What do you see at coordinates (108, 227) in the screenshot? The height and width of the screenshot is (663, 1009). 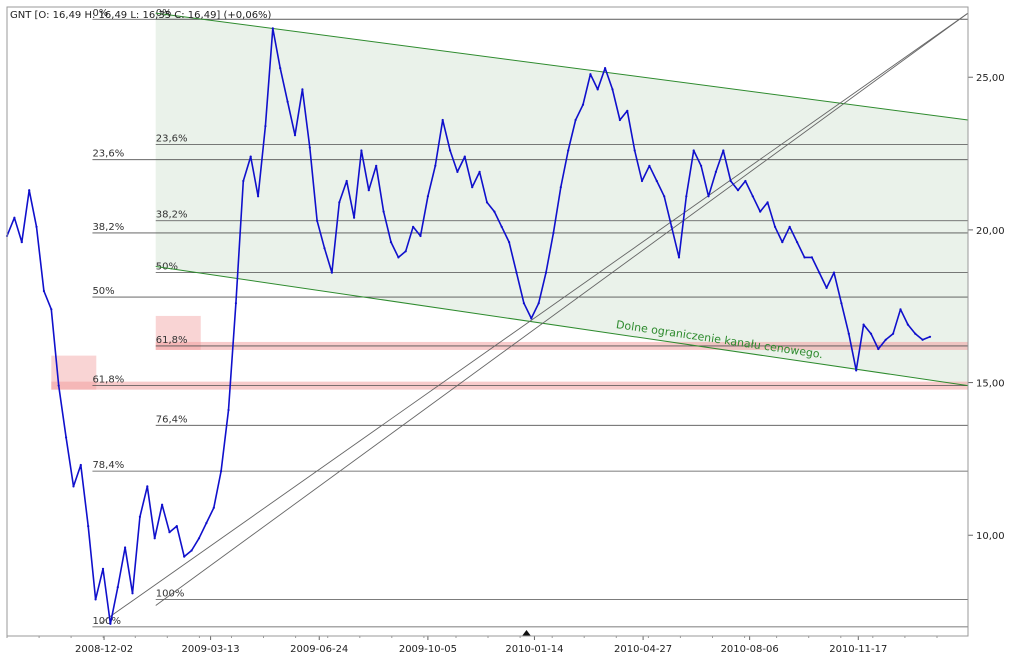 I see `fib-label-1-3: 38,2%` at bounding box center [108, 227].